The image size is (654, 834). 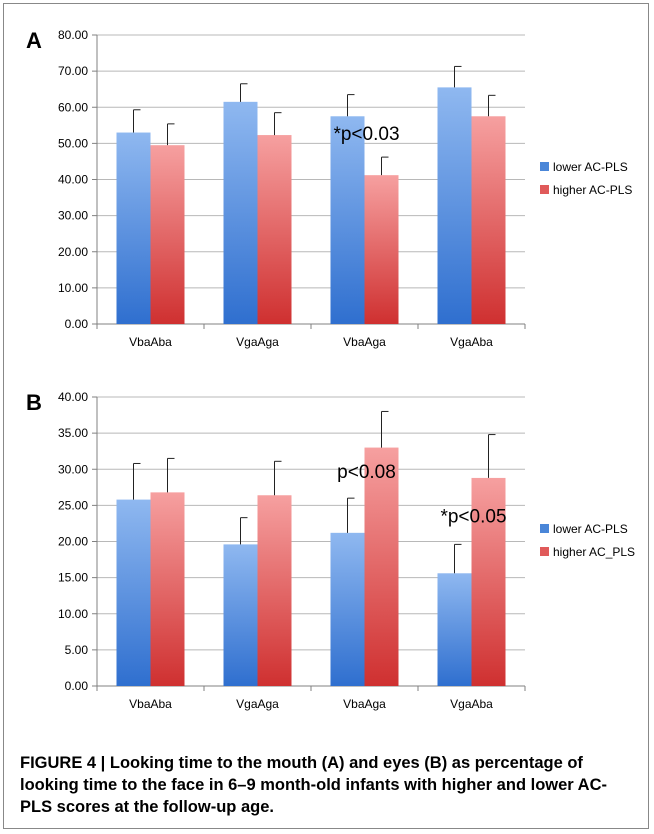 I want to click on panel-label-a: A, so click(x=34, y=40).